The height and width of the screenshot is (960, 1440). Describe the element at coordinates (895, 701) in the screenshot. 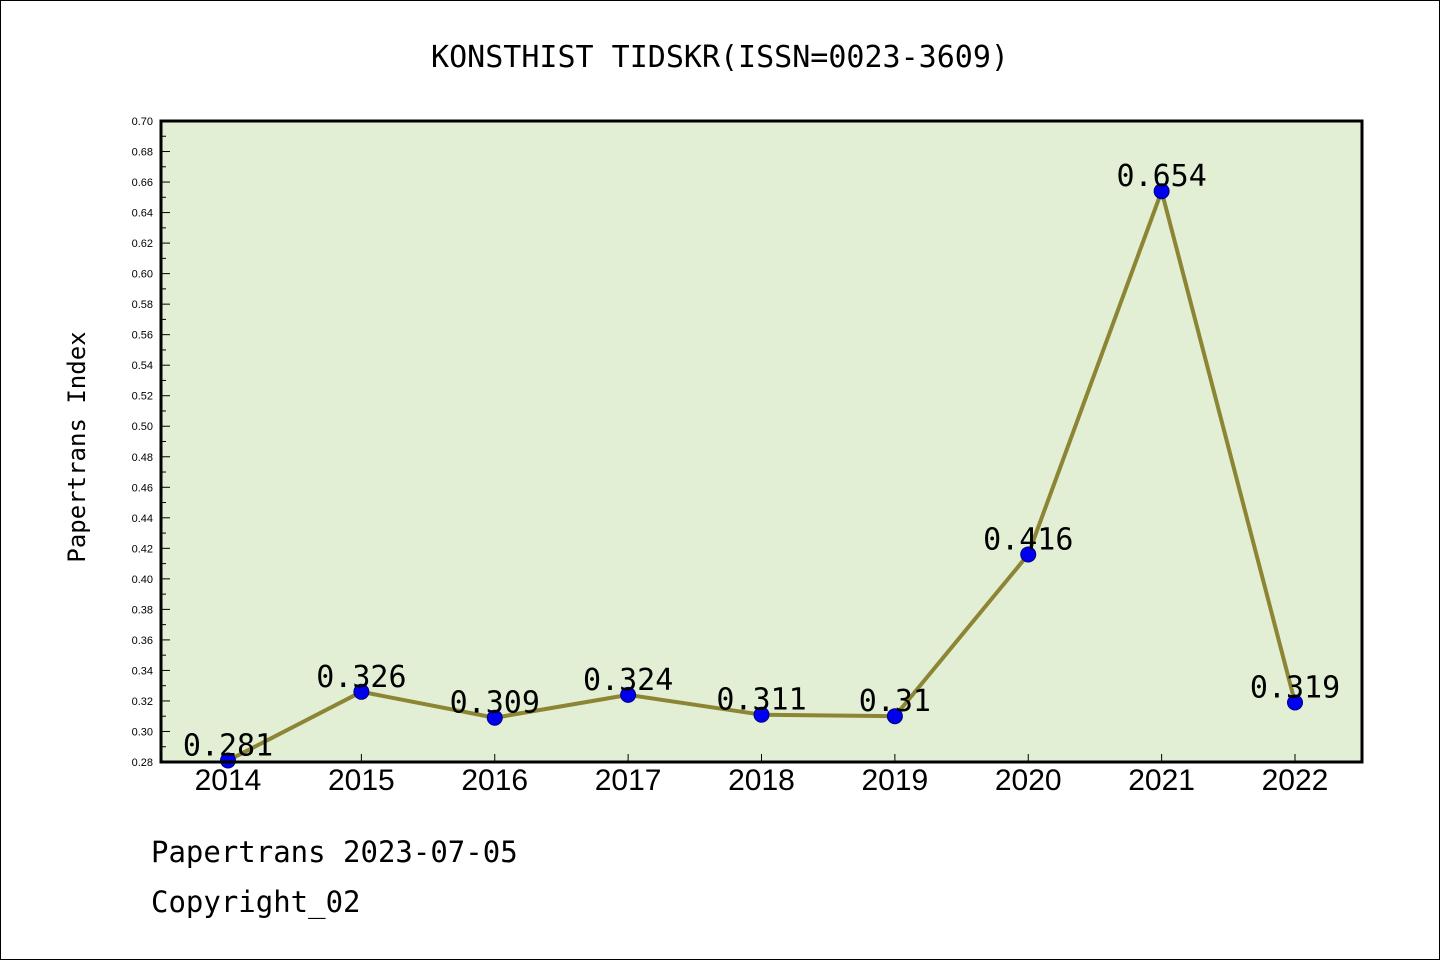

I see `data-label: 0.31` at that location.